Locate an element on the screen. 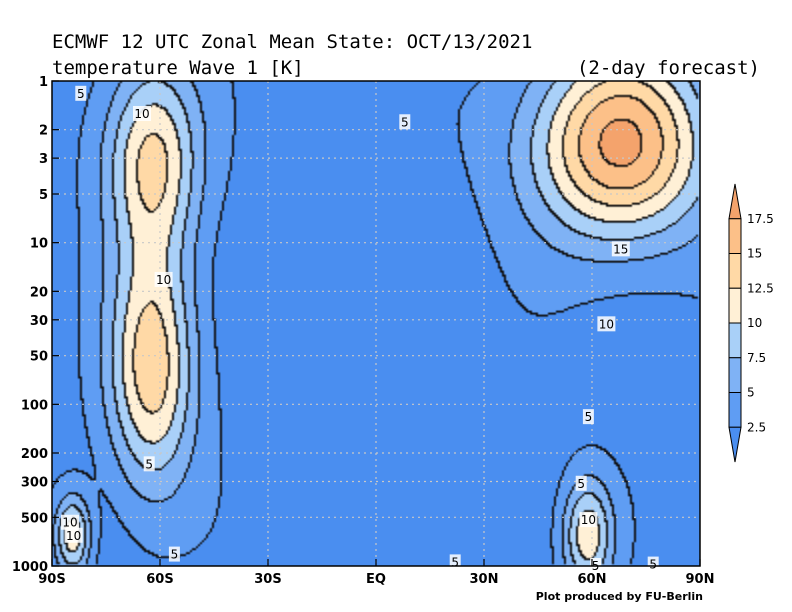  y-axis: 1 2 3 5 10 20 30 50 100 200 300 500 1000 is located at coordinates (35, 325).